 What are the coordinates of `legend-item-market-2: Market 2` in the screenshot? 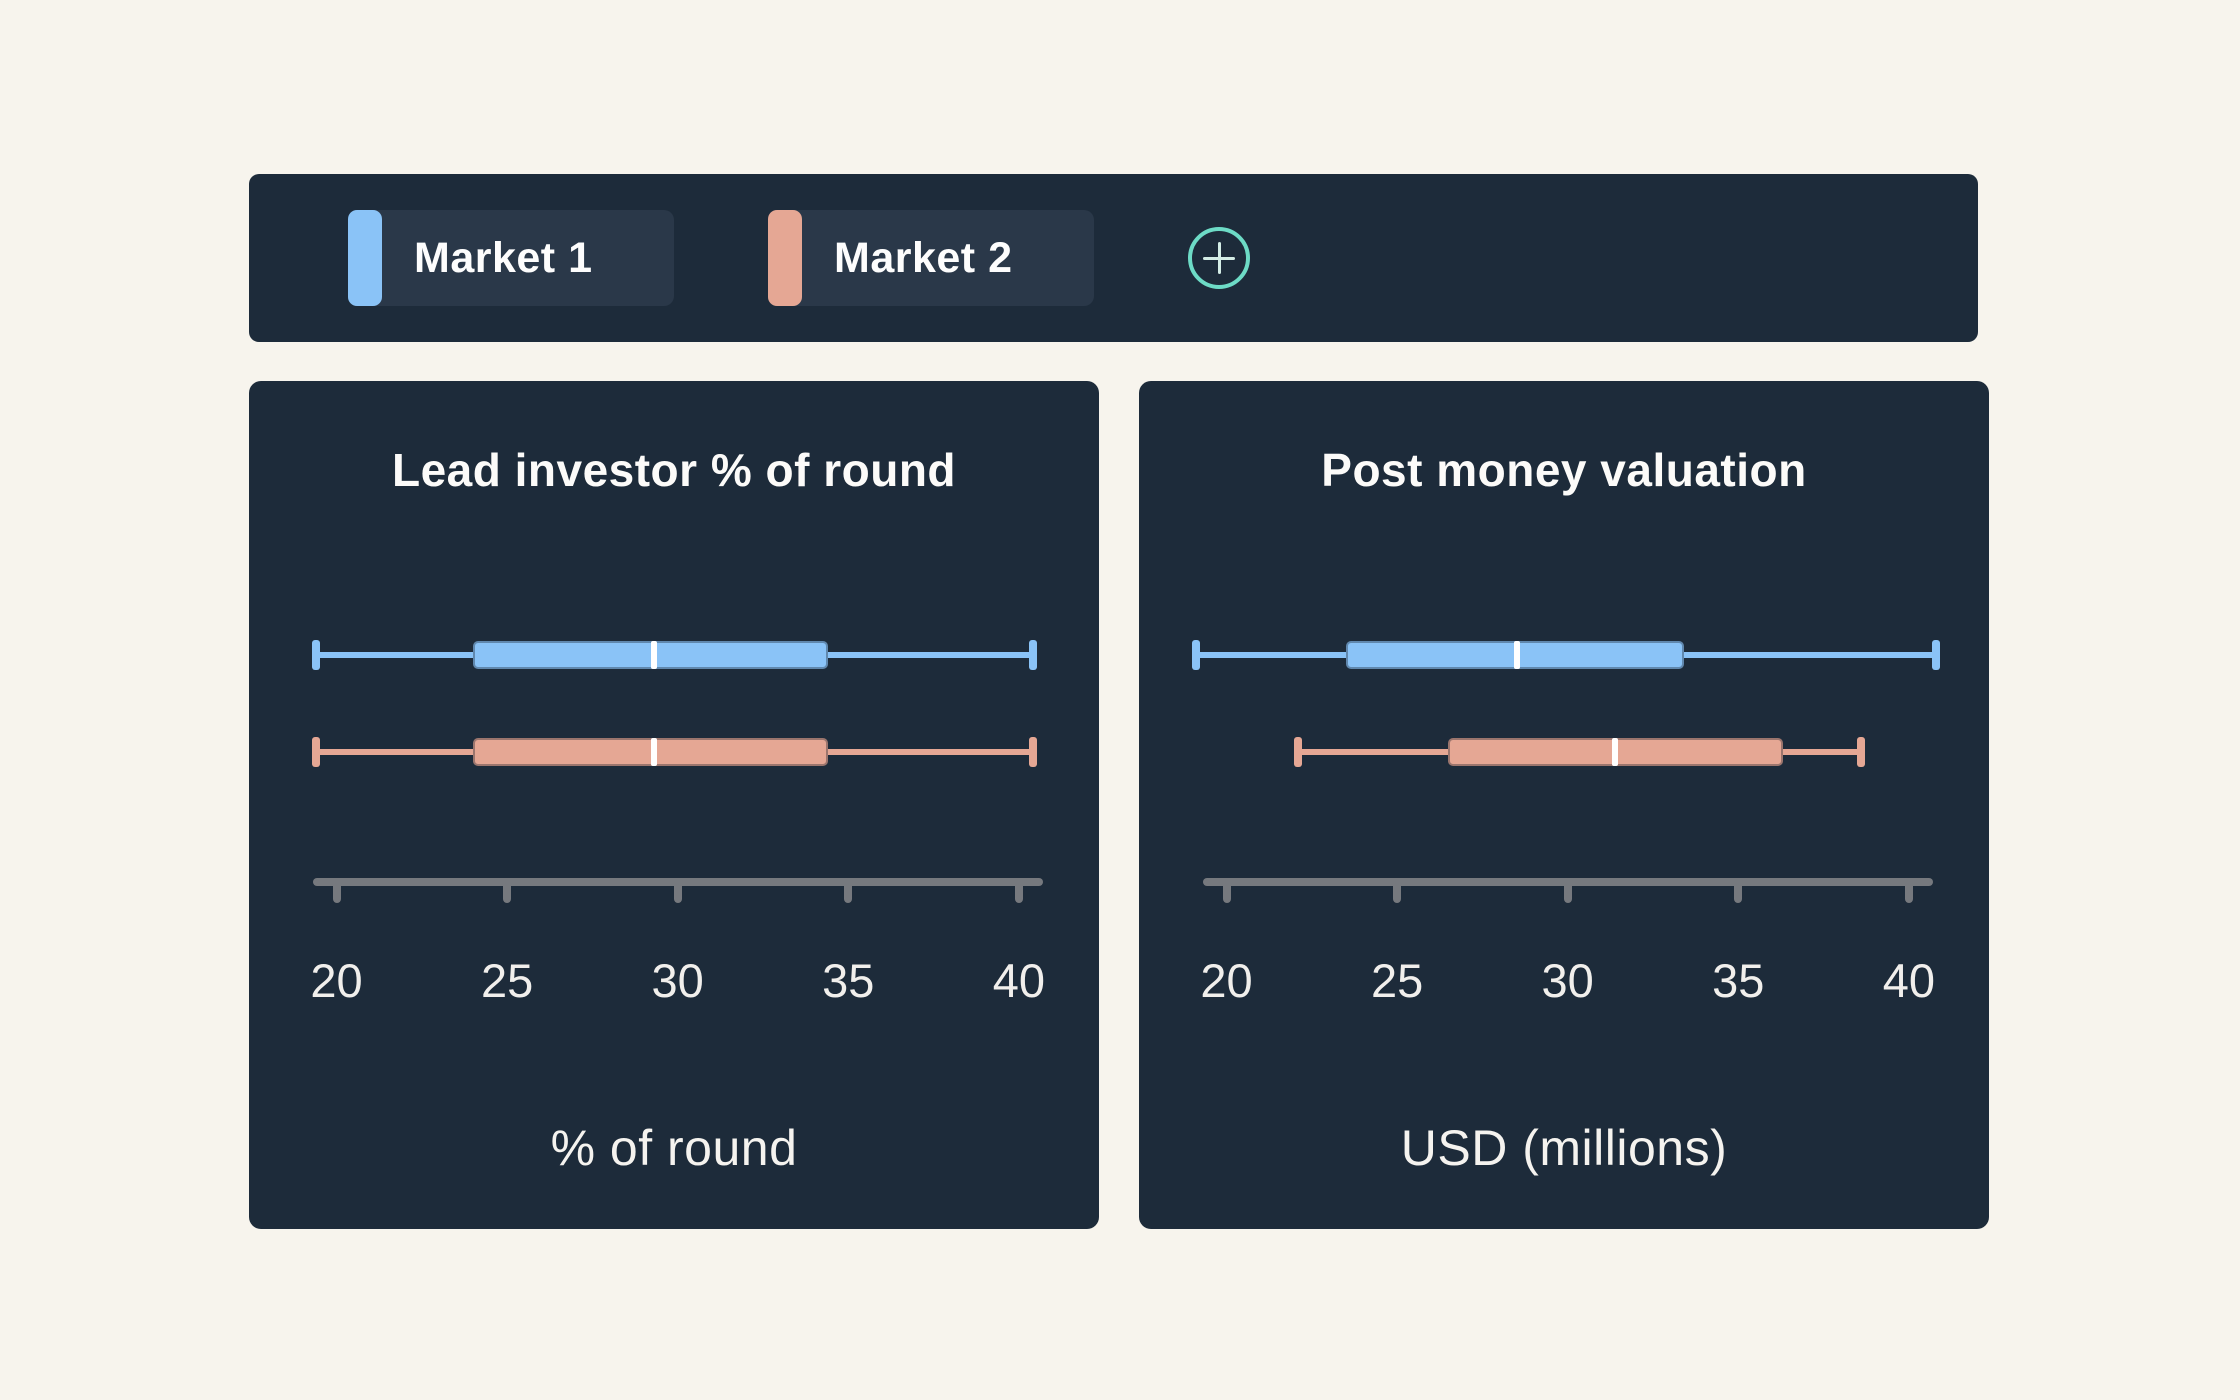 It's located at (931, 258).